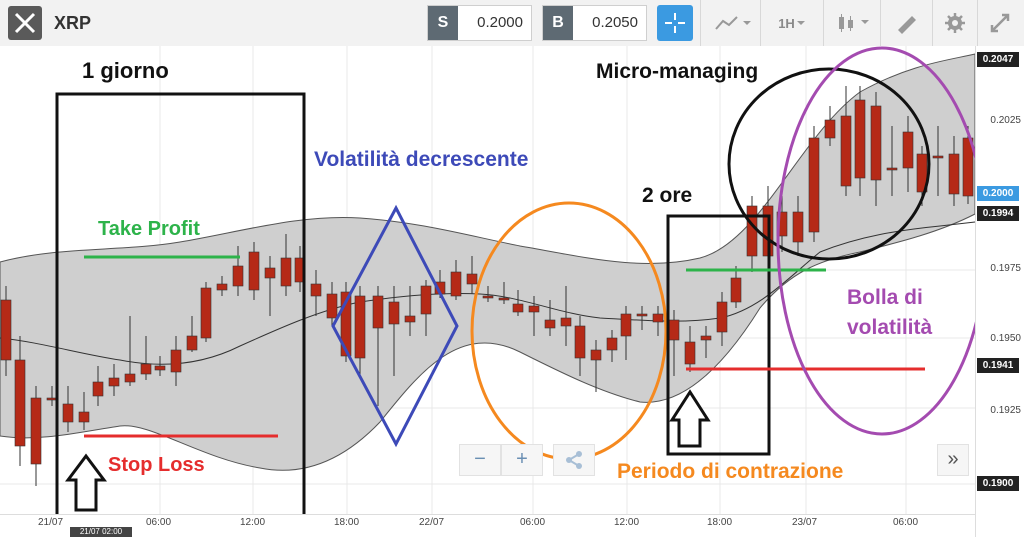  What do you see at coordinates (885, 297) in the screenshot?
I see `volatility-bubble-label-1: Bolla di` at bounding box center [885, 297].